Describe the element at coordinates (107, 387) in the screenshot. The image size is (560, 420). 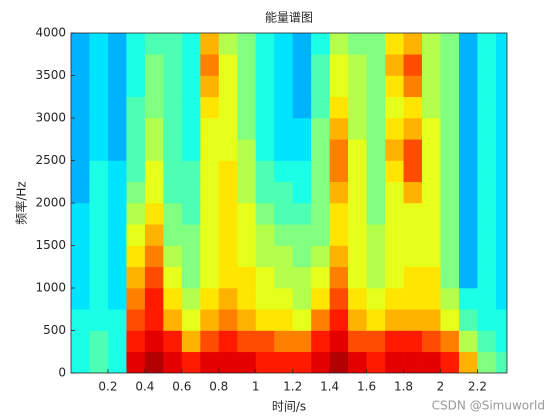
I see `x-tick-label: 0.2` at that location.